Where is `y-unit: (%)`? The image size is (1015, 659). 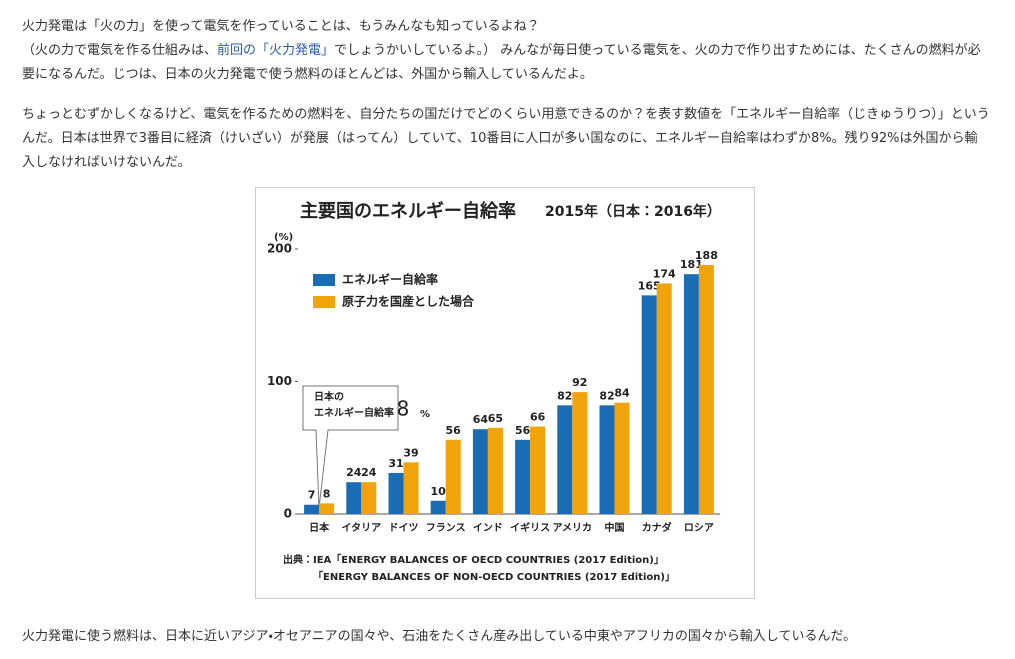 y-unit: (%) is located at coordinates (283, 237).